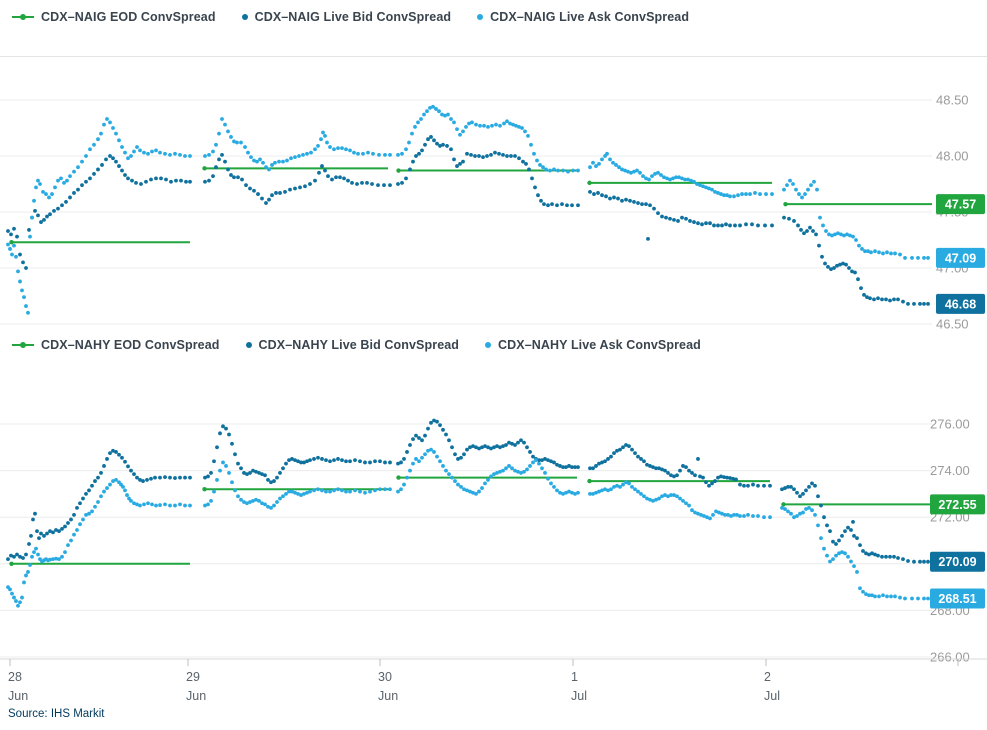 This screenshot has width=987, height=730. I want to click on legend-item-nahy-bid: CDX–NAHY Live Bid ConvSpread, so click(352, 345).